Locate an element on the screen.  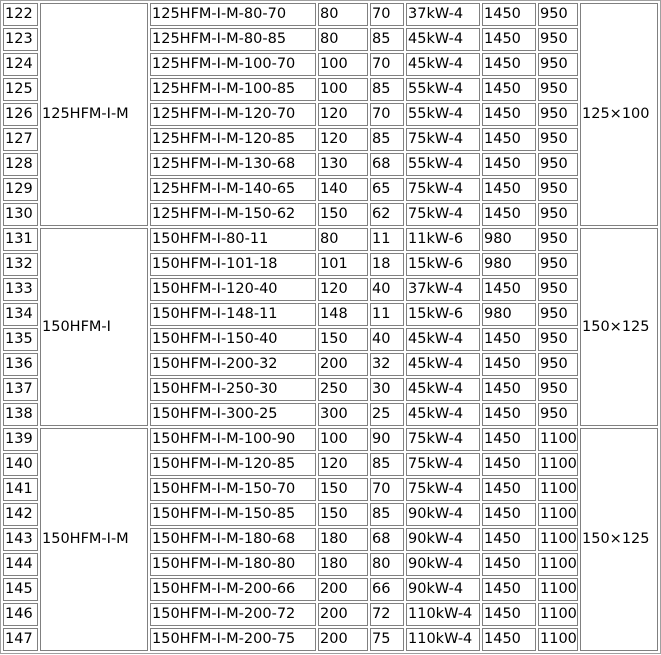
table-row: 132 150HFM-I-101-18 101 18 15kW-6 980 950 is located at coordinates (330, 264).